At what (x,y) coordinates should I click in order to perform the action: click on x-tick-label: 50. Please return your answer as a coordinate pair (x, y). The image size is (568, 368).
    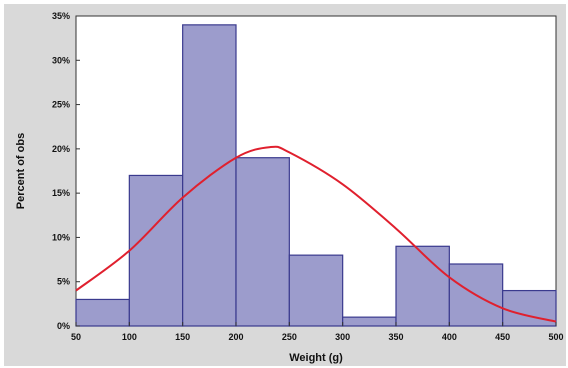
    Looking at the image, I should click on (76, 337).